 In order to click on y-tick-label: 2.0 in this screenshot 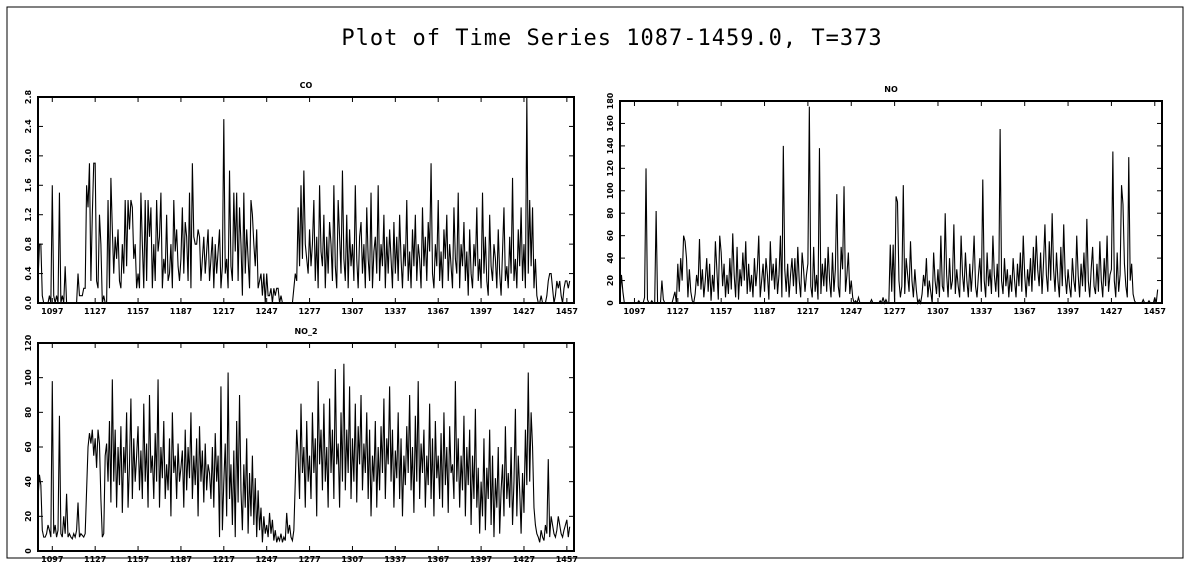, I will do `click(28, 155)`.